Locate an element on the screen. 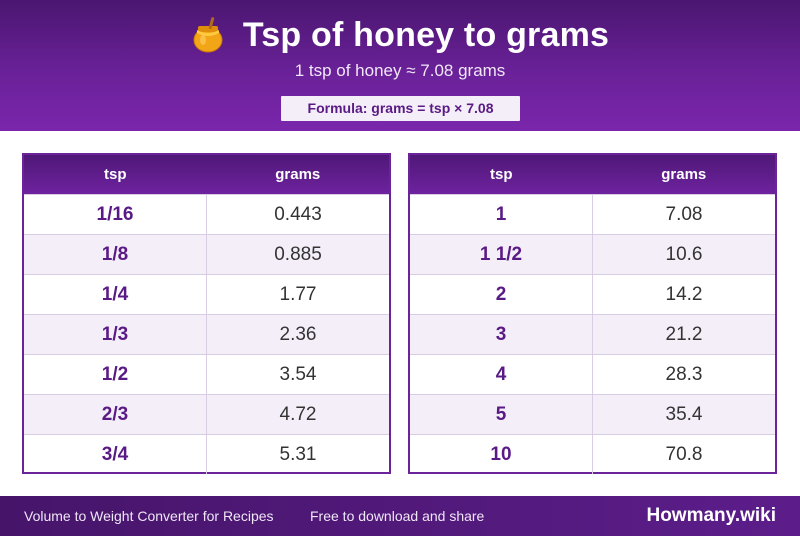 The height and width of the screenshot is (536, 800). tsp-cell: 2/3 is located at coordinates (115, 414).